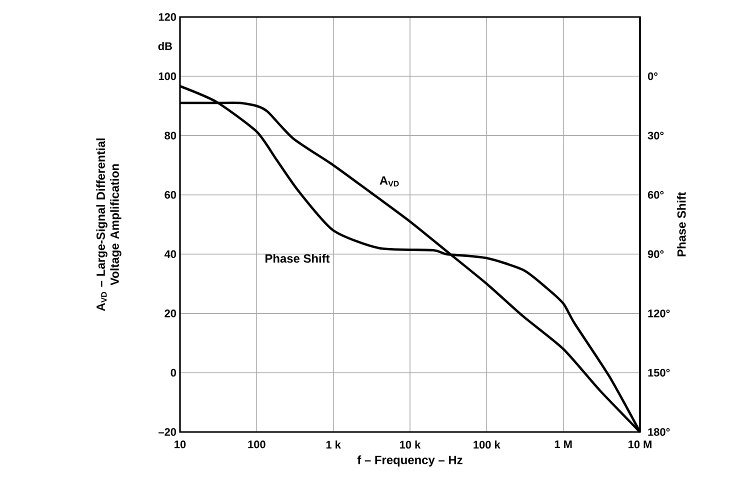 The image size is (746, 504). Describe the element at coordinates (170, 194) in the screenshot. I see `y-tick-label: 60` at that location.